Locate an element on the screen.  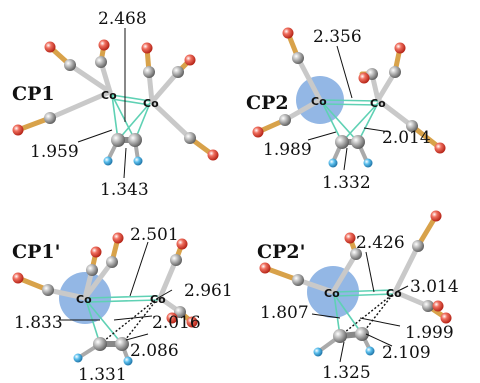
panel-label: CP1' is located at coordinates (36, 252).